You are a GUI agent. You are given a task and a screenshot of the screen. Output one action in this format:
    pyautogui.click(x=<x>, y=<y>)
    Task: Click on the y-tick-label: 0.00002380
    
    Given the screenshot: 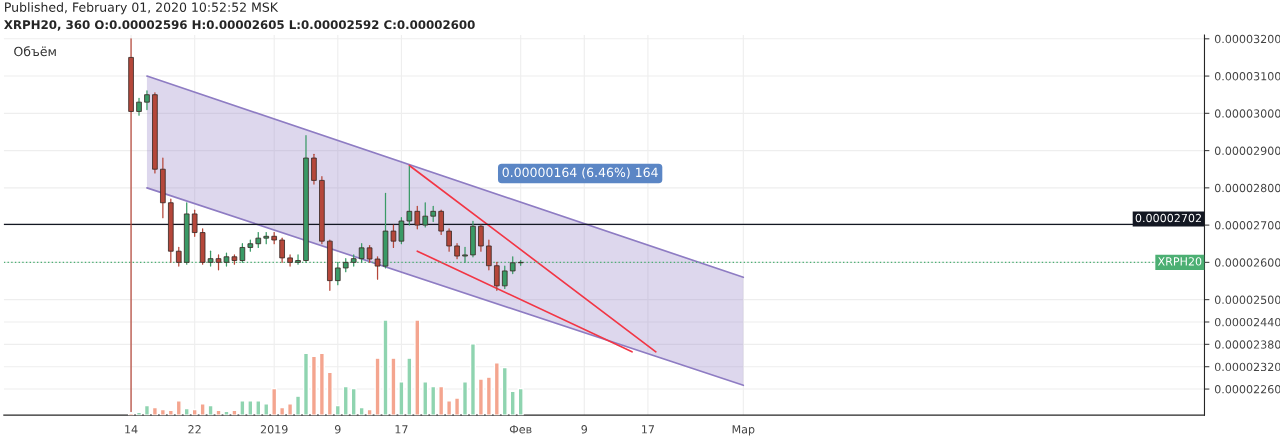 What is the action you would take?
    pyautogui.click(x=1247, y=344)
    